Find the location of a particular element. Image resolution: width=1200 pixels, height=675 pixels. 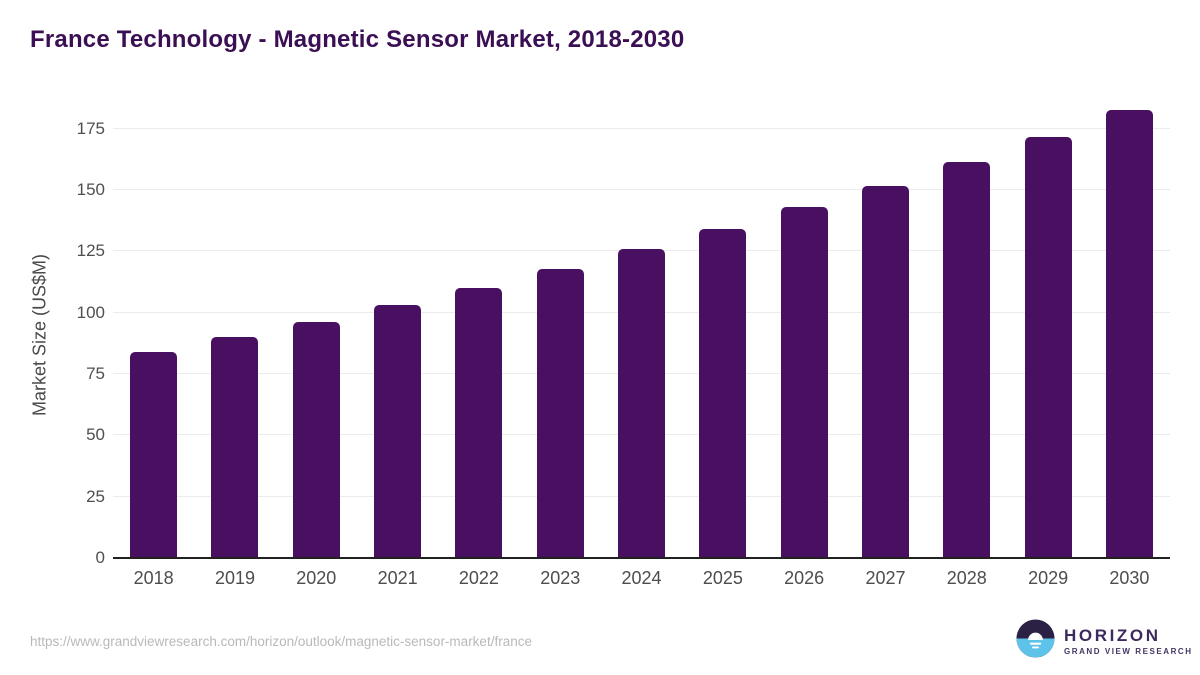

y-tick-100: 100 is located at coordinates (90, 312).